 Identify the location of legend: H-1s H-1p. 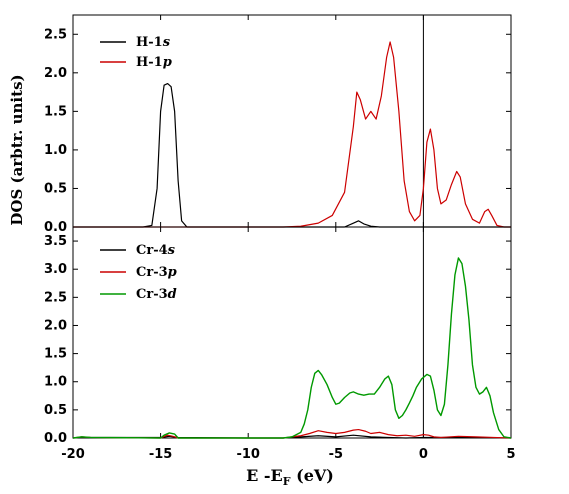
(136, 52).